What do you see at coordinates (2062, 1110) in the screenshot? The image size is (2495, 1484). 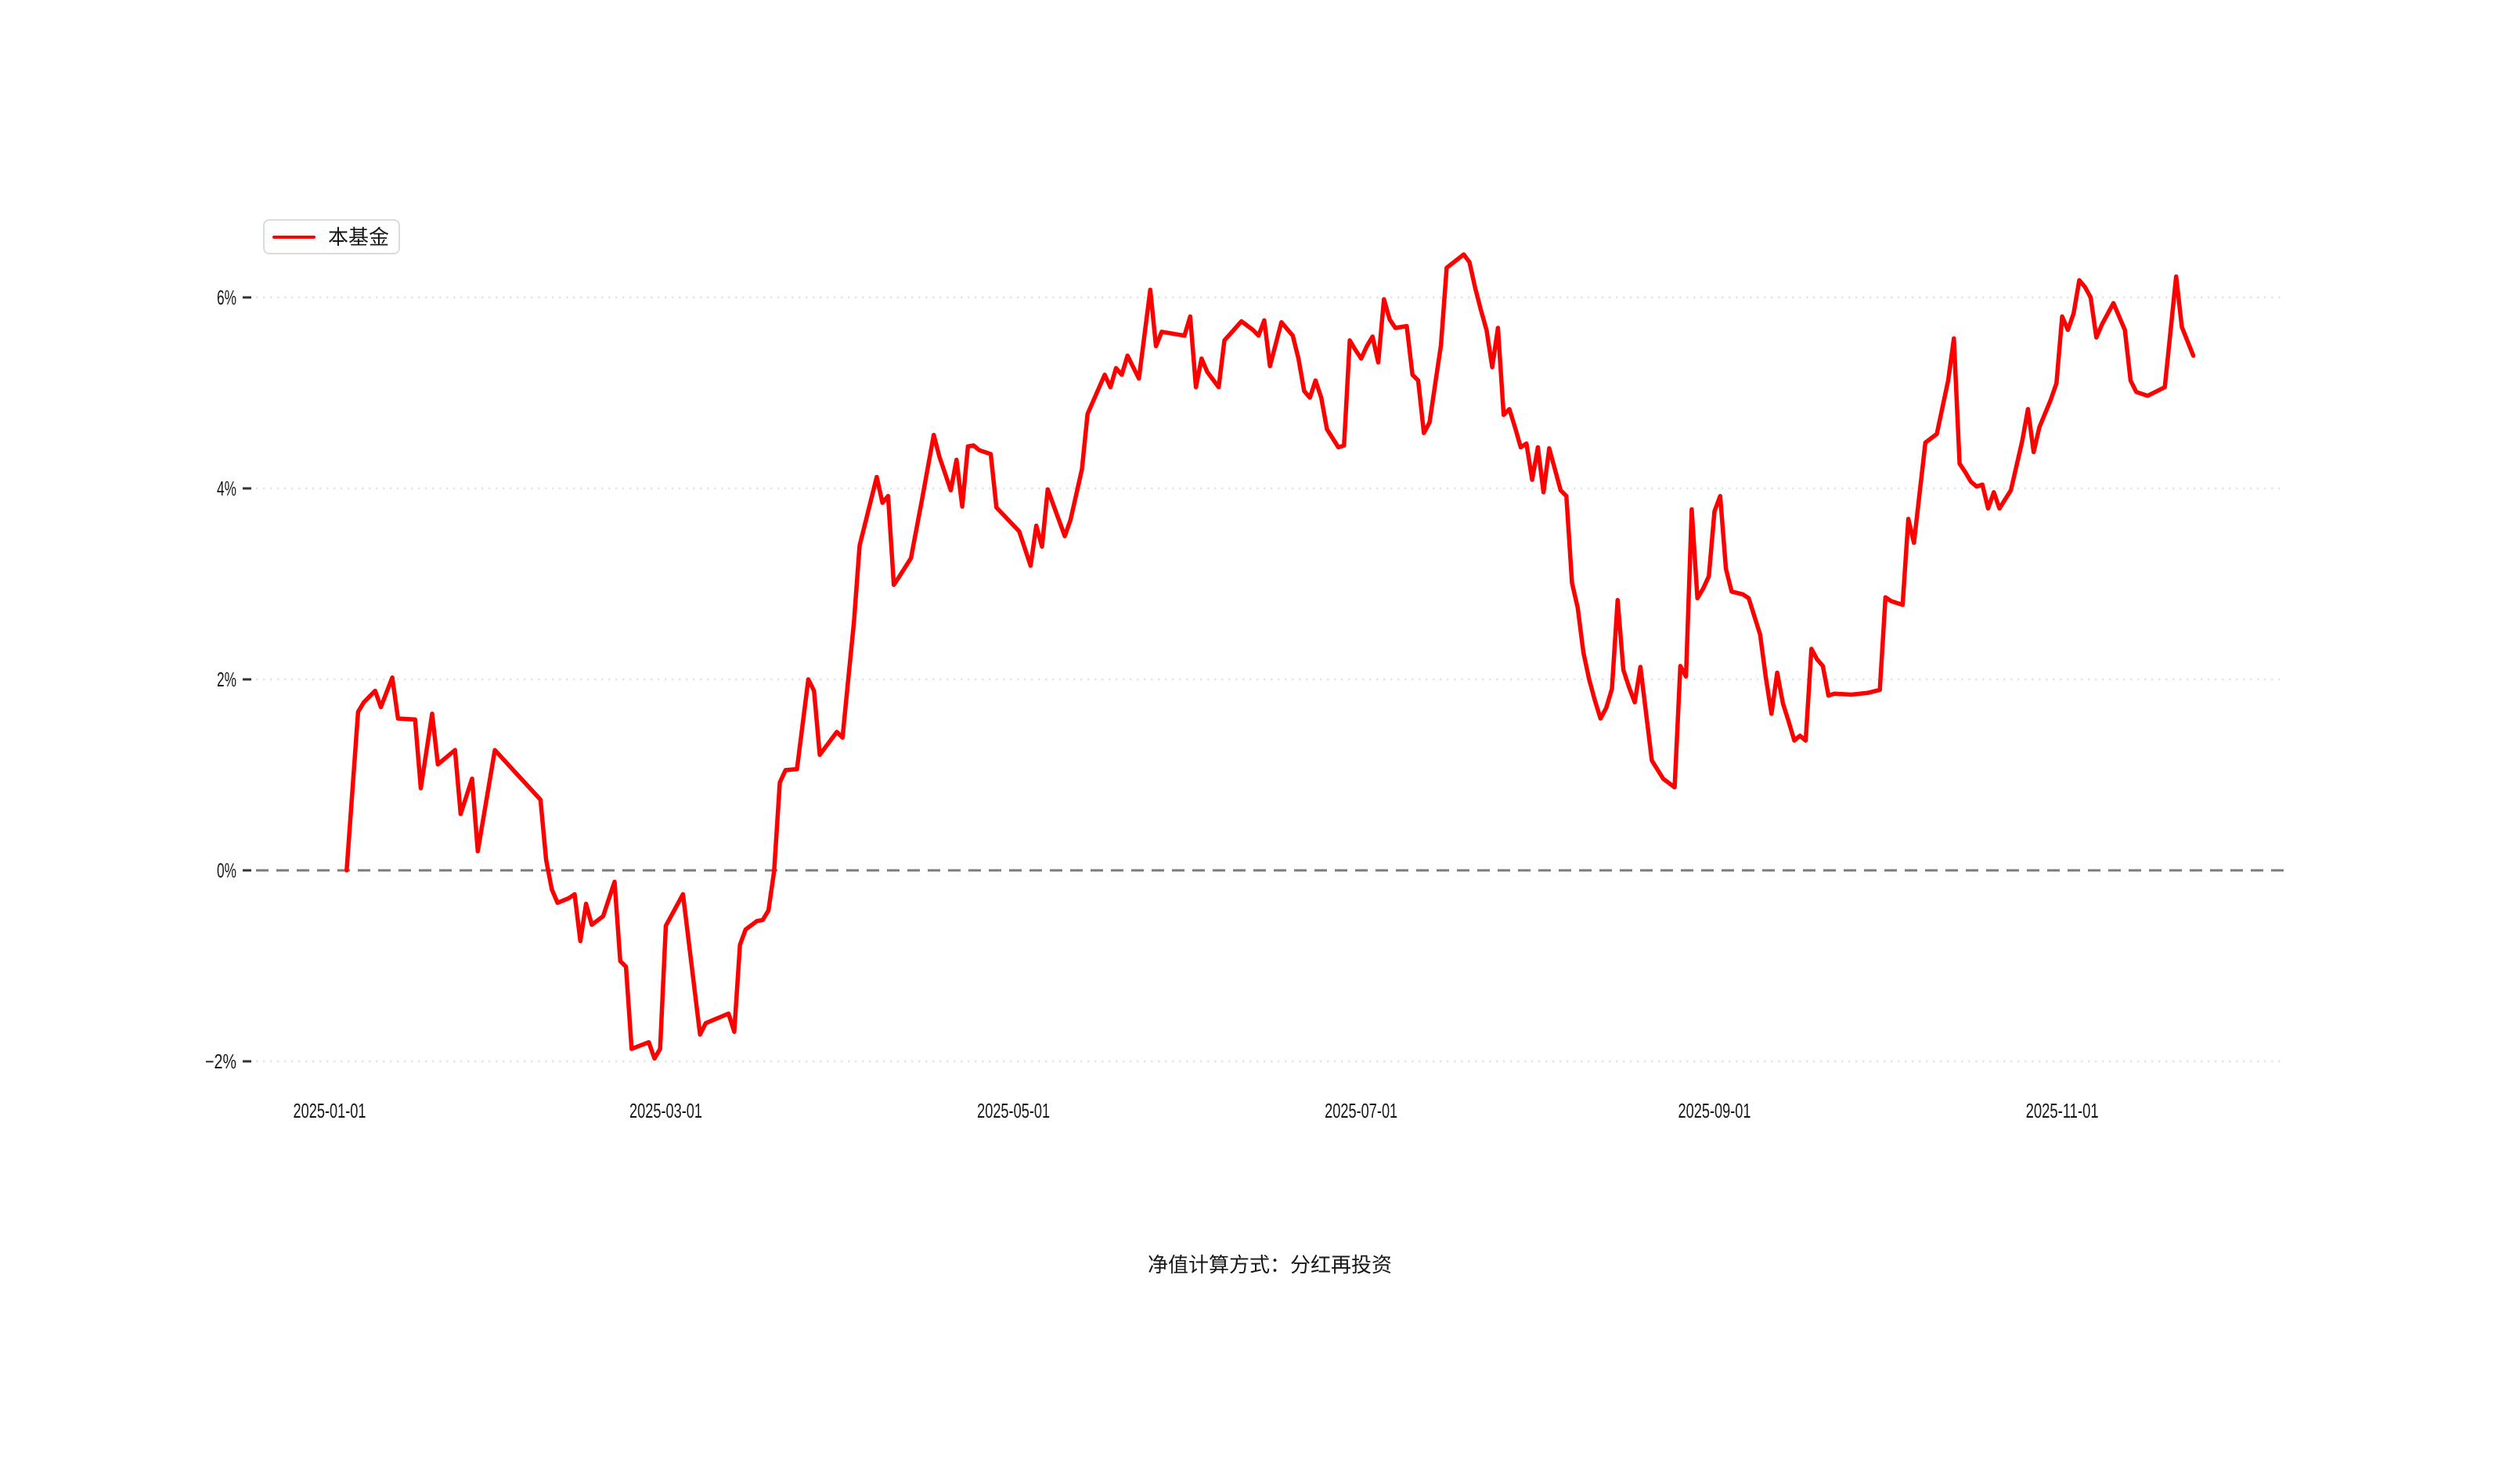 I see `x-axis-label: 2025-11-01` at bounding box center [2062, 1110].